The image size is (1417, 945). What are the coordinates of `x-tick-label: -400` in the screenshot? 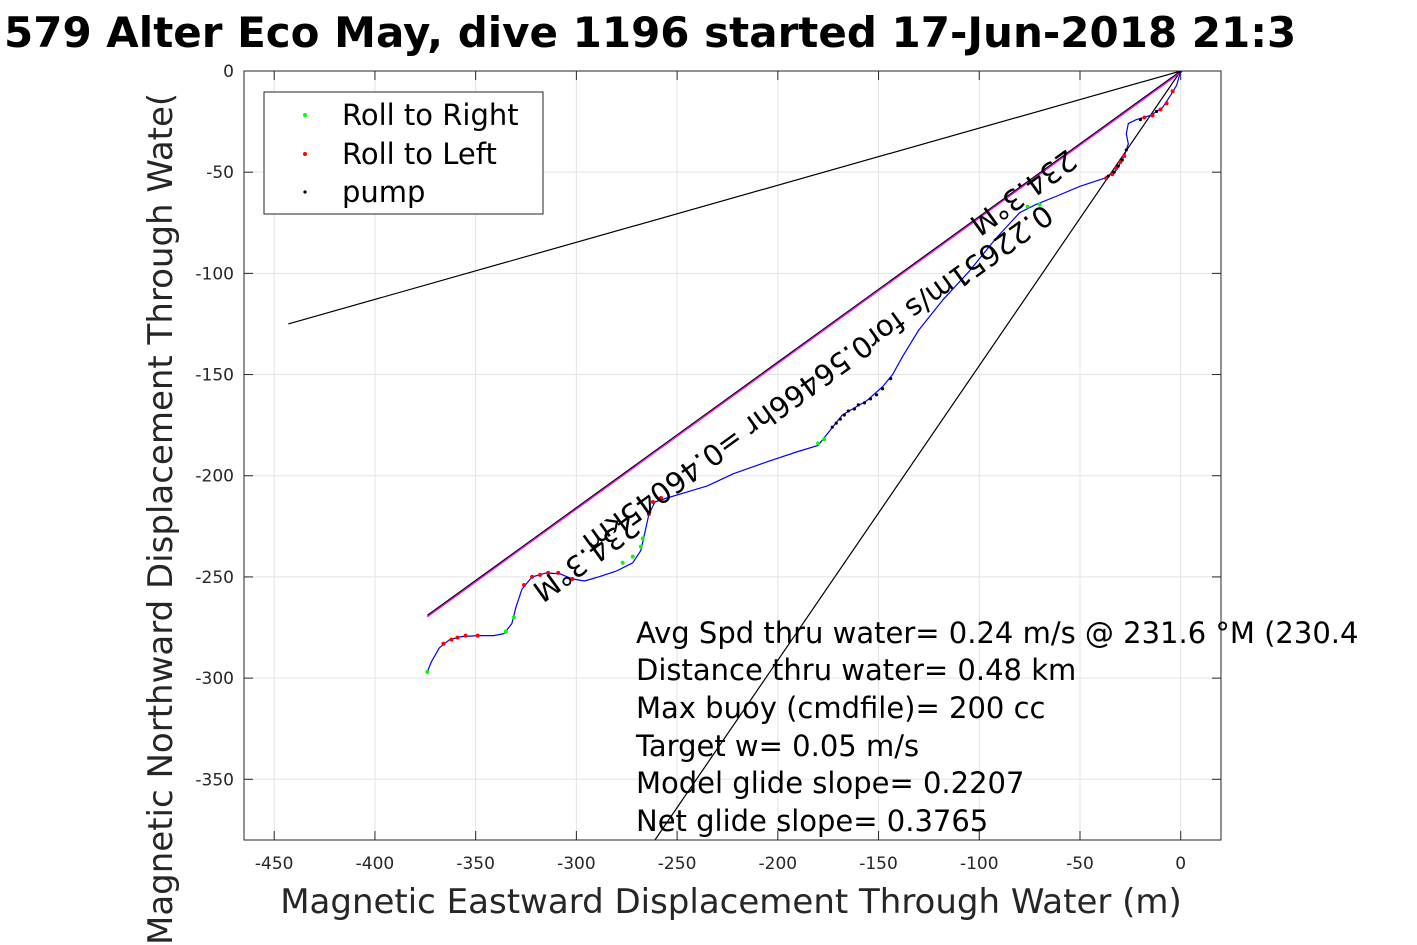 It's located at (375, 864).